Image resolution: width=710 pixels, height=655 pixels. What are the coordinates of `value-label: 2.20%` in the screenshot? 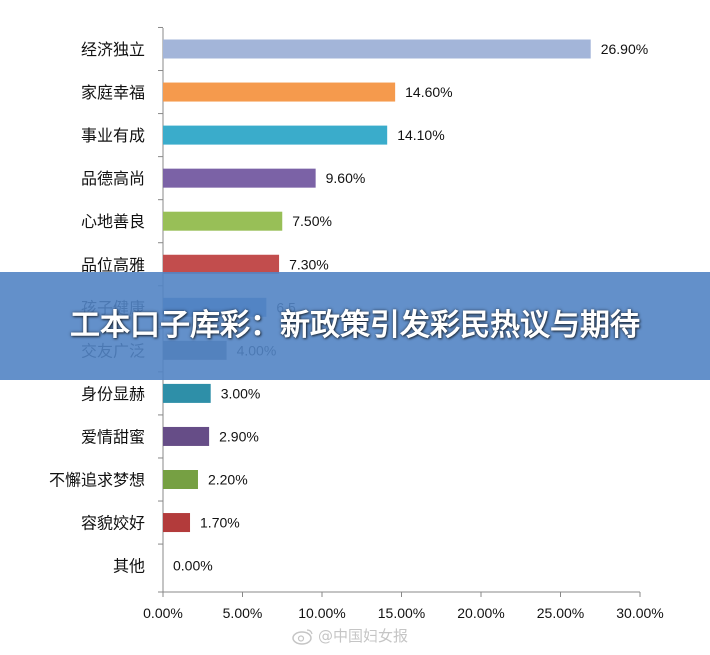 It's located at (228, 480).